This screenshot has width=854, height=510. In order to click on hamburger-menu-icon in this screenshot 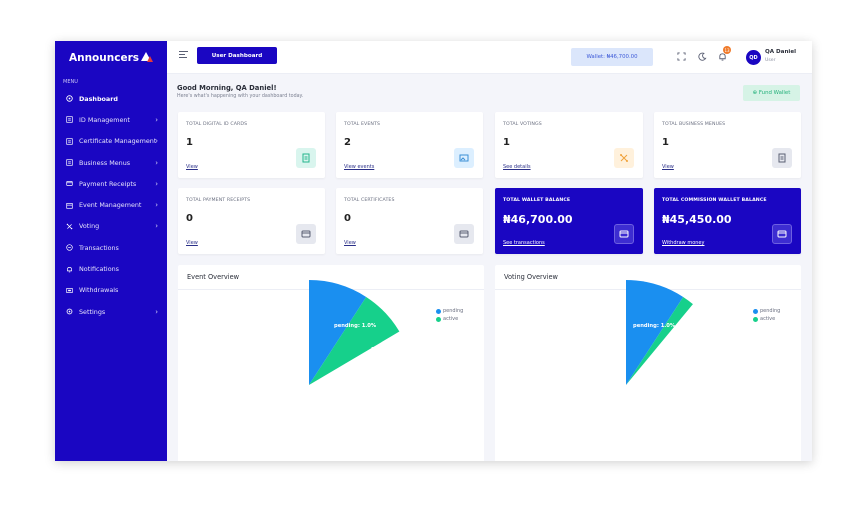, I will do `click(183, 55)`.